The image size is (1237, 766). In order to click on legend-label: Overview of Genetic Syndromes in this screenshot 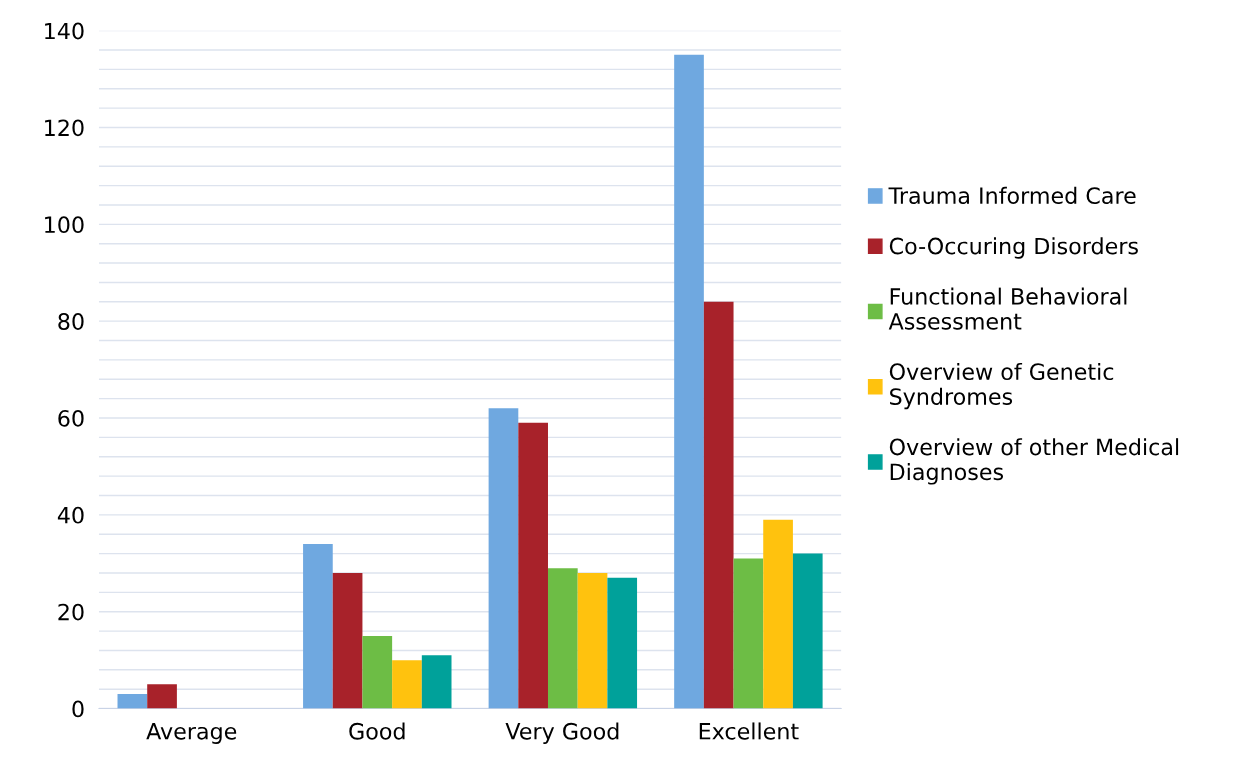, I will do `click(1001, 386)`.